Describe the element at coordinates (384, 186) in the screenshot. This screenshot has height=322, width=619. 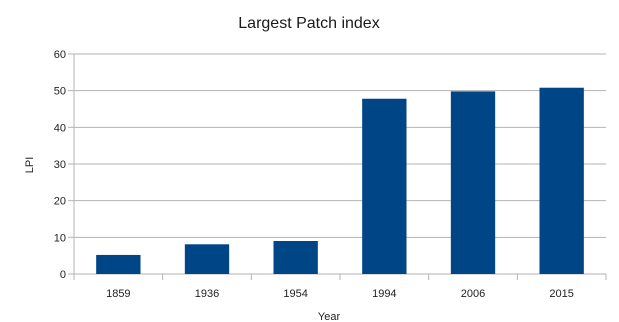
I see `bar-1994` at that location.